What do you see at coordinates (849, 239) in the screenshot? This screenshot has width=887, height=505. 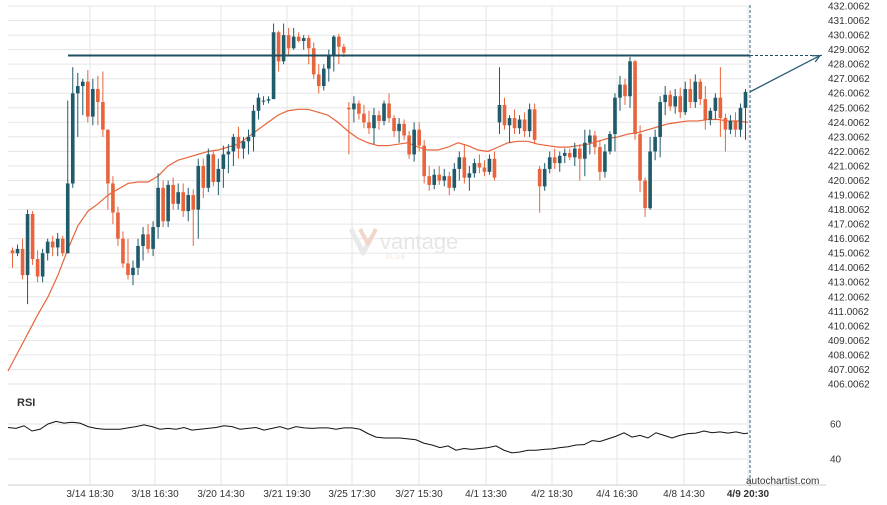 I see `price-tick-label: 416.0062` at bounding box center [849, 239].